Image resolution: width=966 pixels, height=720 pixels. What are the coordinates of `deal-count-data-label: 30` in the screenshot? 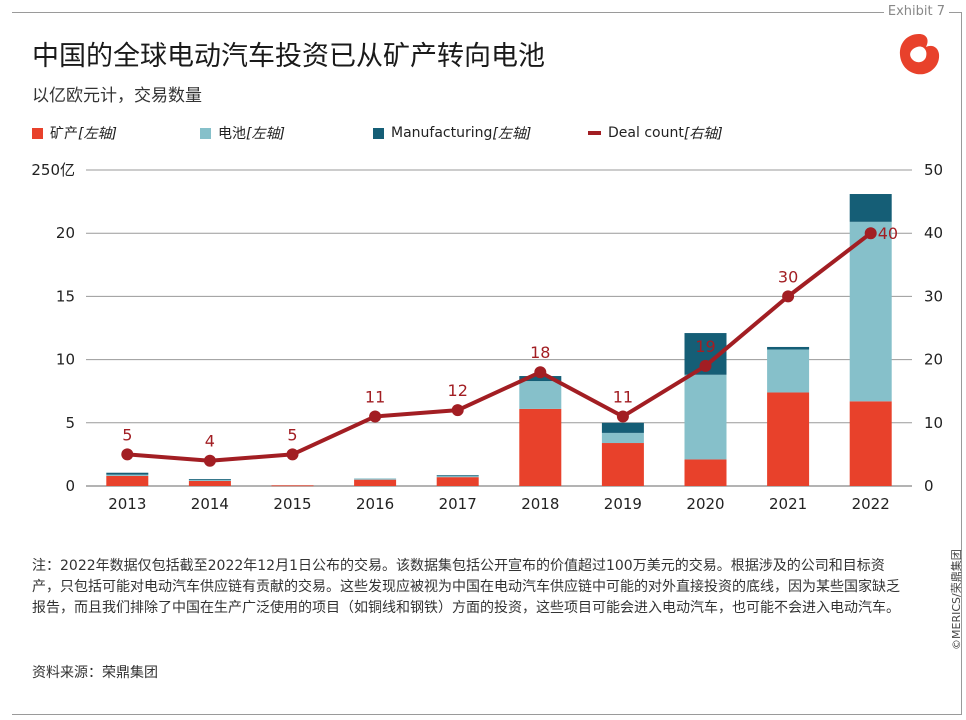 It's located at (788, 276).